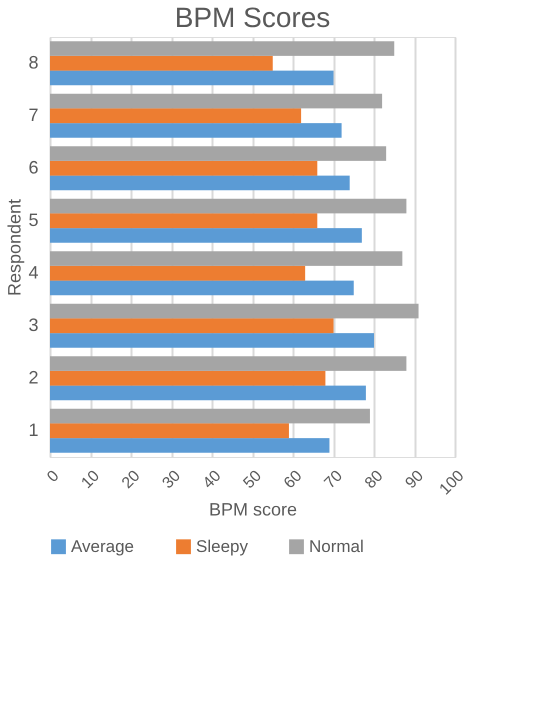 The image size is (557, 711). Describe the element at coordinates (14, 247) in the screenshot. I see `y-axis-title: Respondent` at that location.